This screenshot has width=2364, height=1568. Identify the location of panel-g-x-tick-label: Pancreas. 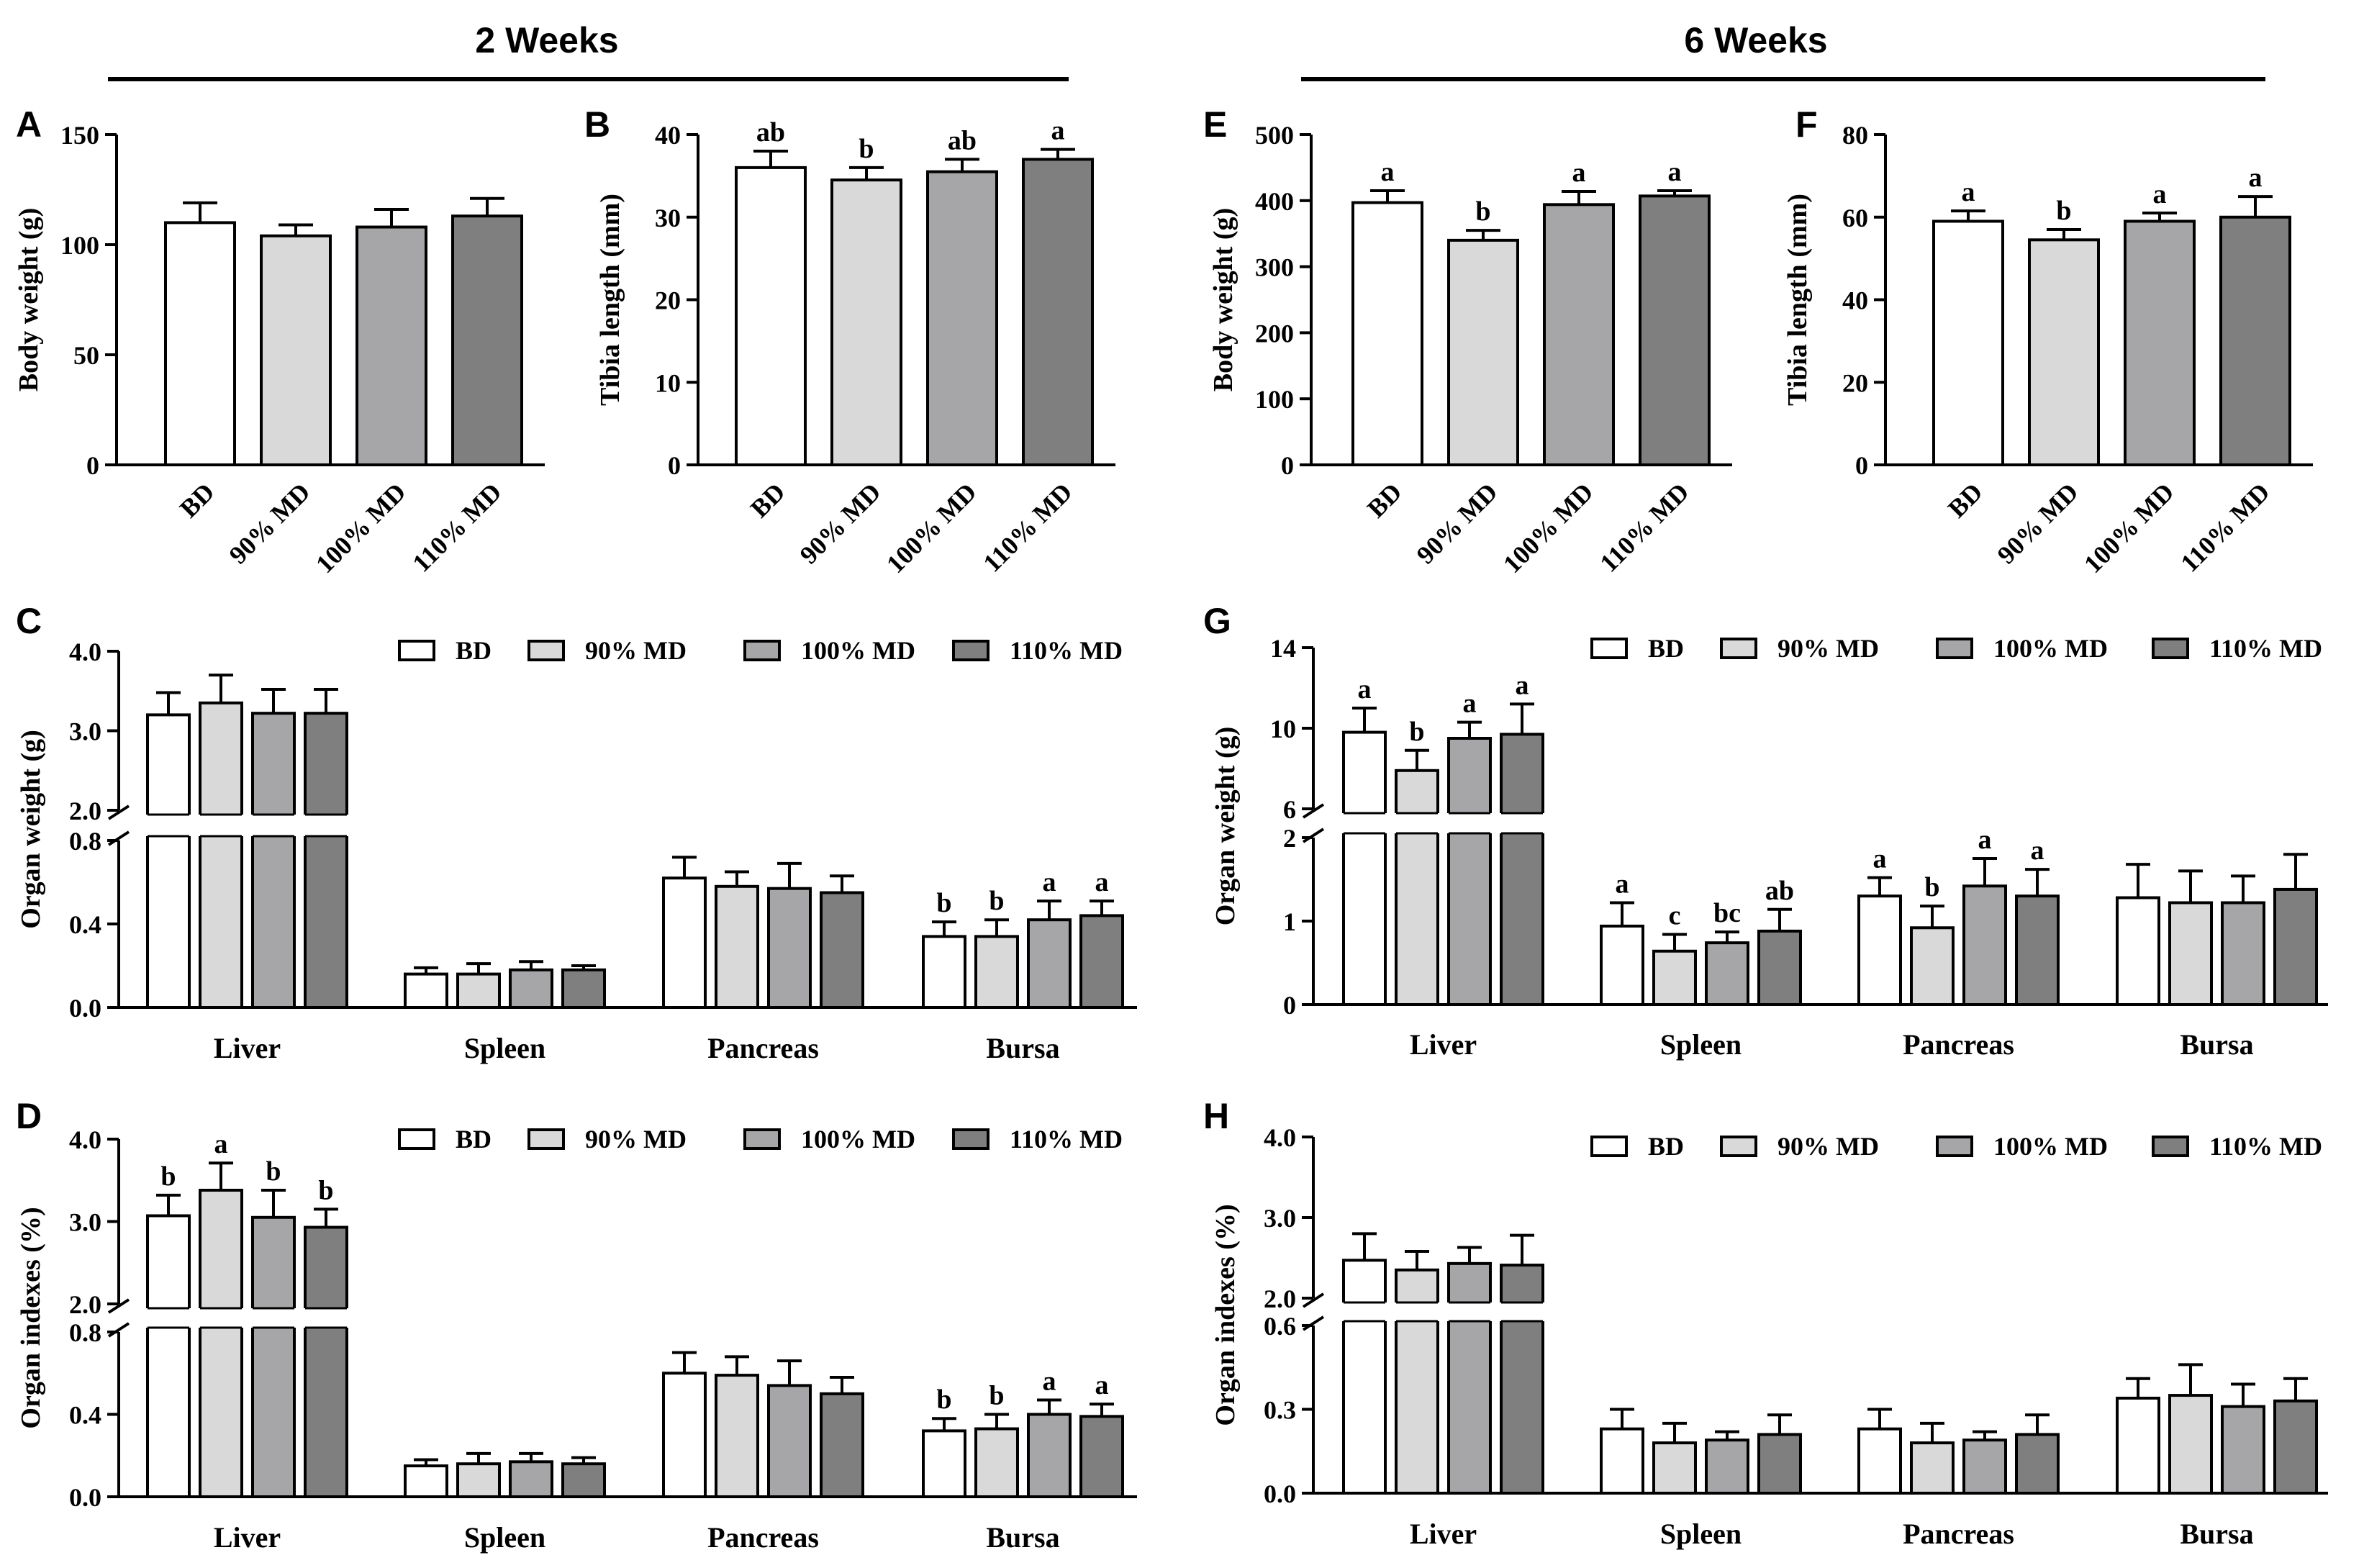
(1958, 1044).